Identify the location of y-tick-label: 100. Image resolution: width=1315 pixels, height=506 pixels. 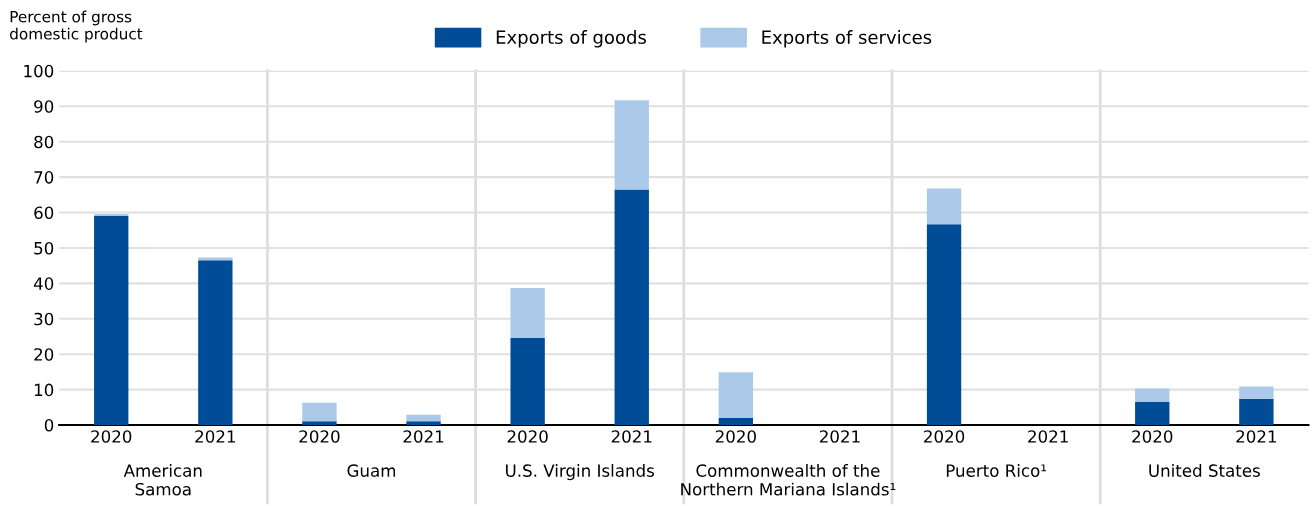
(39, 71).